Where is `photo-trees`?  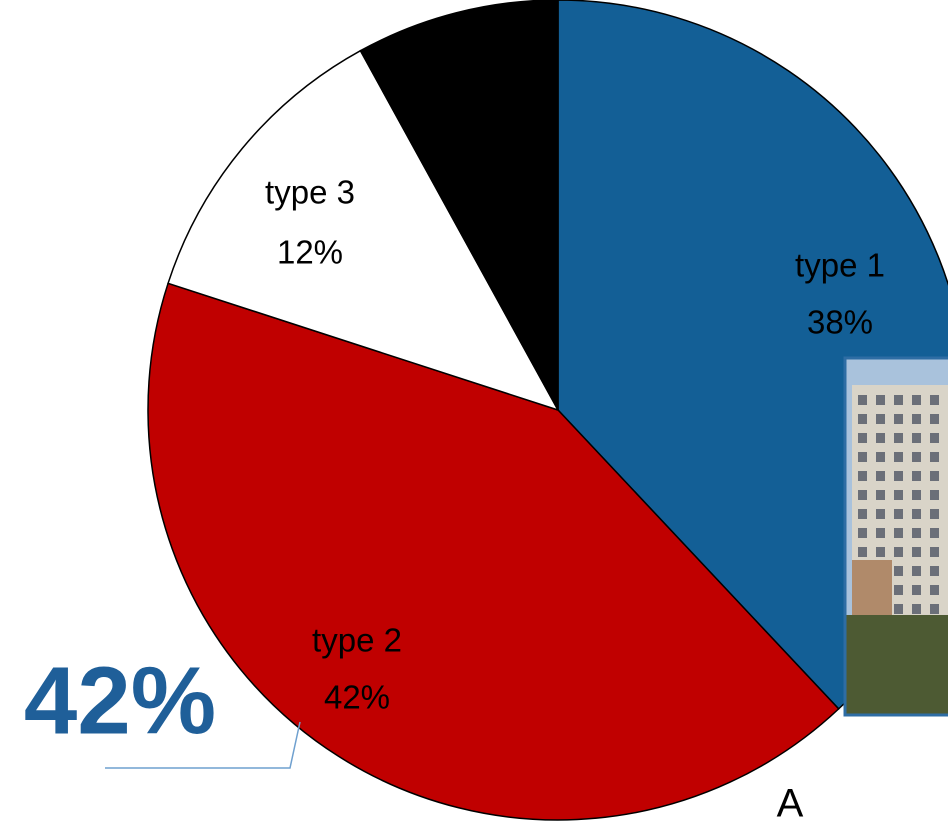
photo-trees is located at coordinates (896, 665).